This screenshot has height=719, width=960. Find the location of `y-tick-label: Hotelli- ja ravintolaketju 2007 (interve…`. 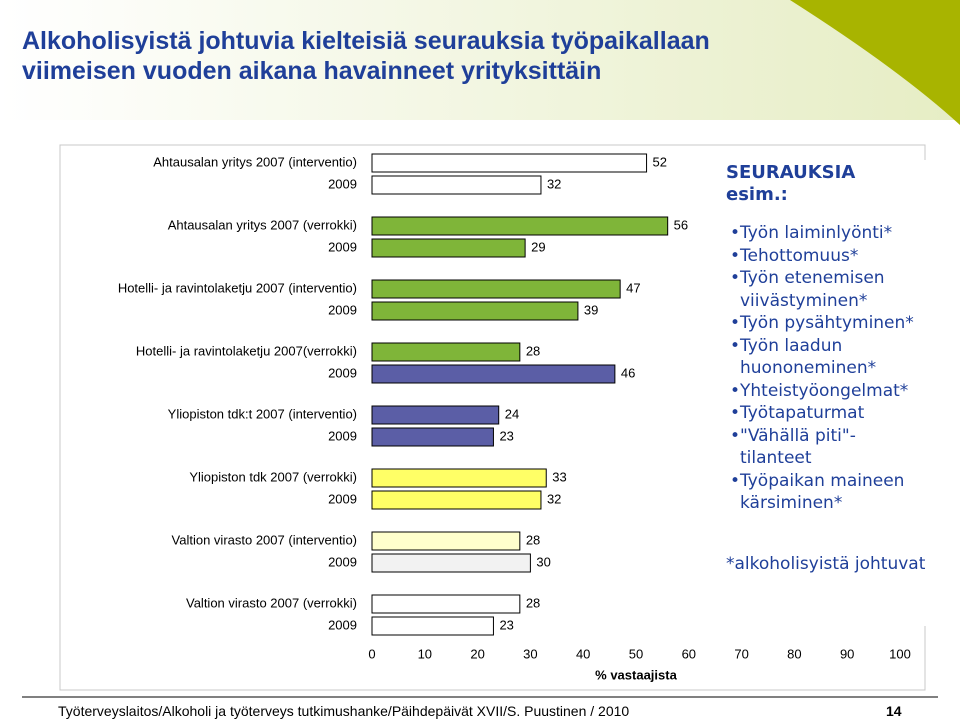

y-tick-label: Hotelli- ja ravintolaketju 2007 (interve… is located at coordinates (237, 287).